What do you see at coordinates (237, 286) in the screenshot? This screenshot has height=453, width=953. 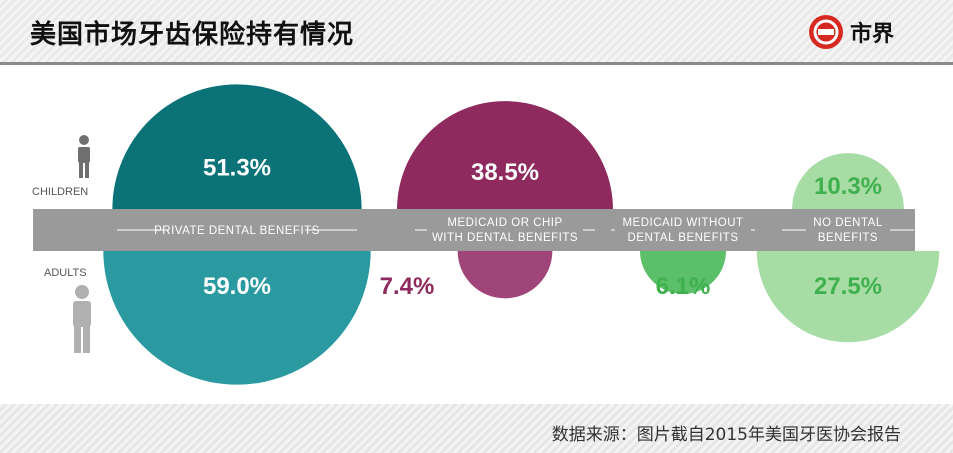 I see `adults-value-label: 59.0%` at bounding box center [237, 286].